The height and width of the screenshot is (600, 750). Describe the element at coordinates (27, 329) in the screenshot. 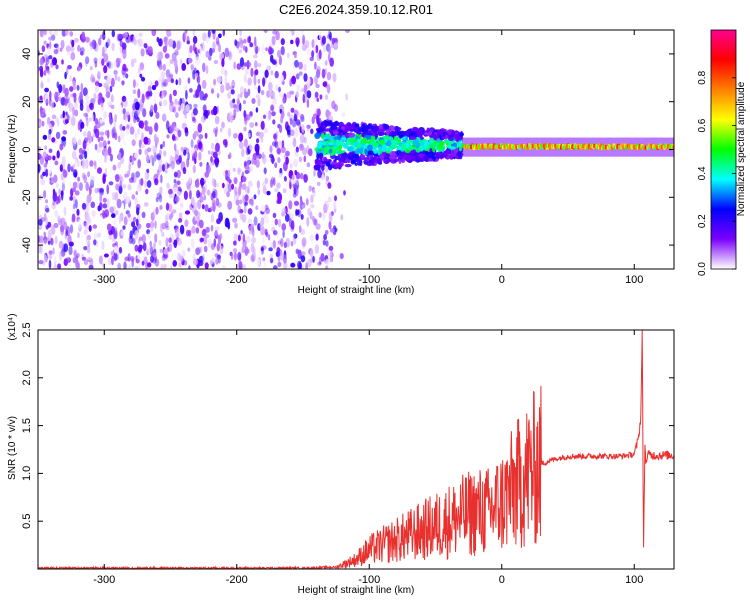

I see `y-tick-label: 2.5` at that location.